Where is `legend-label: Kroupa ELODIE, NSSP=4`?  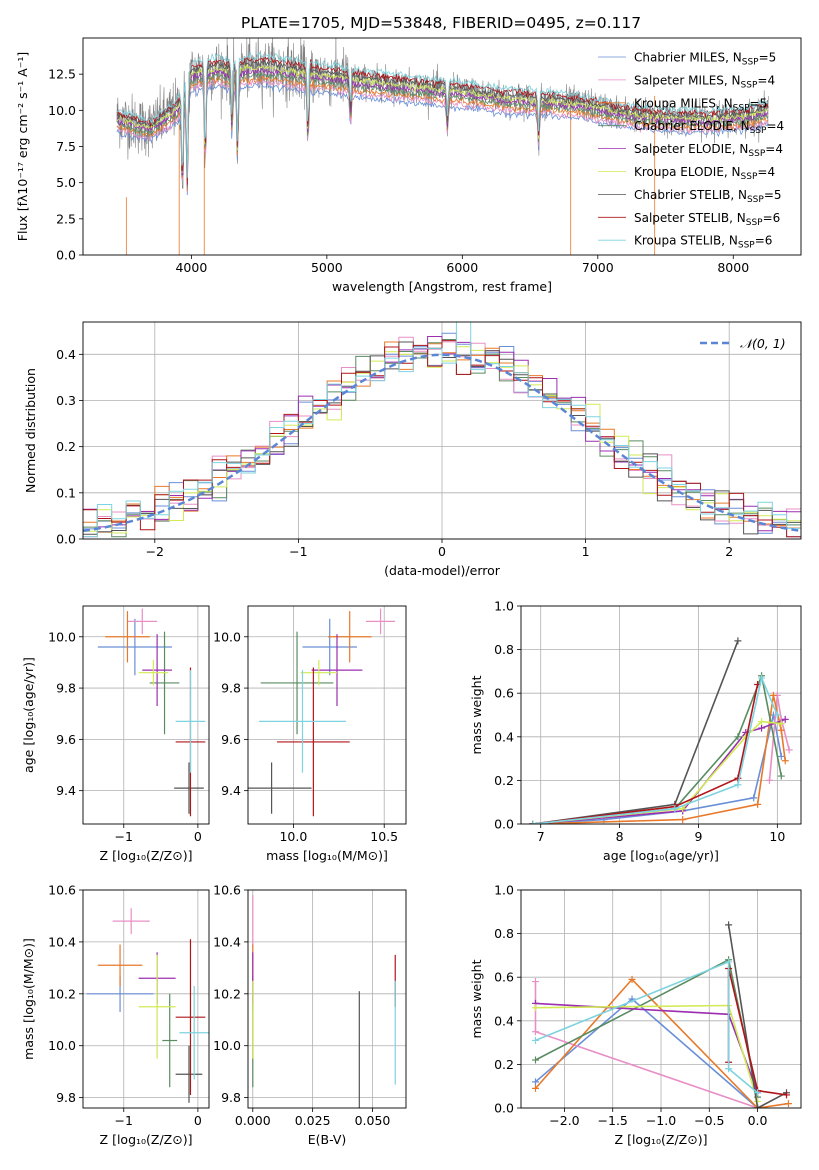
legend-label: Kroupa ELODIE, NSSP=4 is located at coordinates (704, 173).